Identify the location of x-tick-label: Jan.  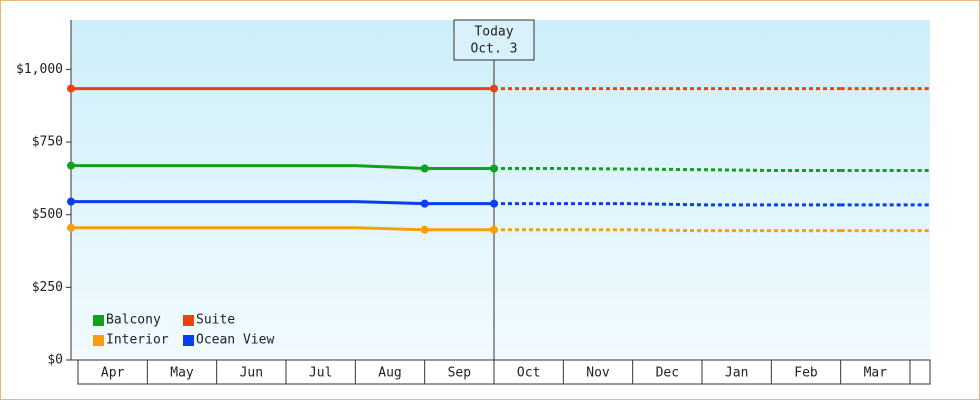
(736, 373).